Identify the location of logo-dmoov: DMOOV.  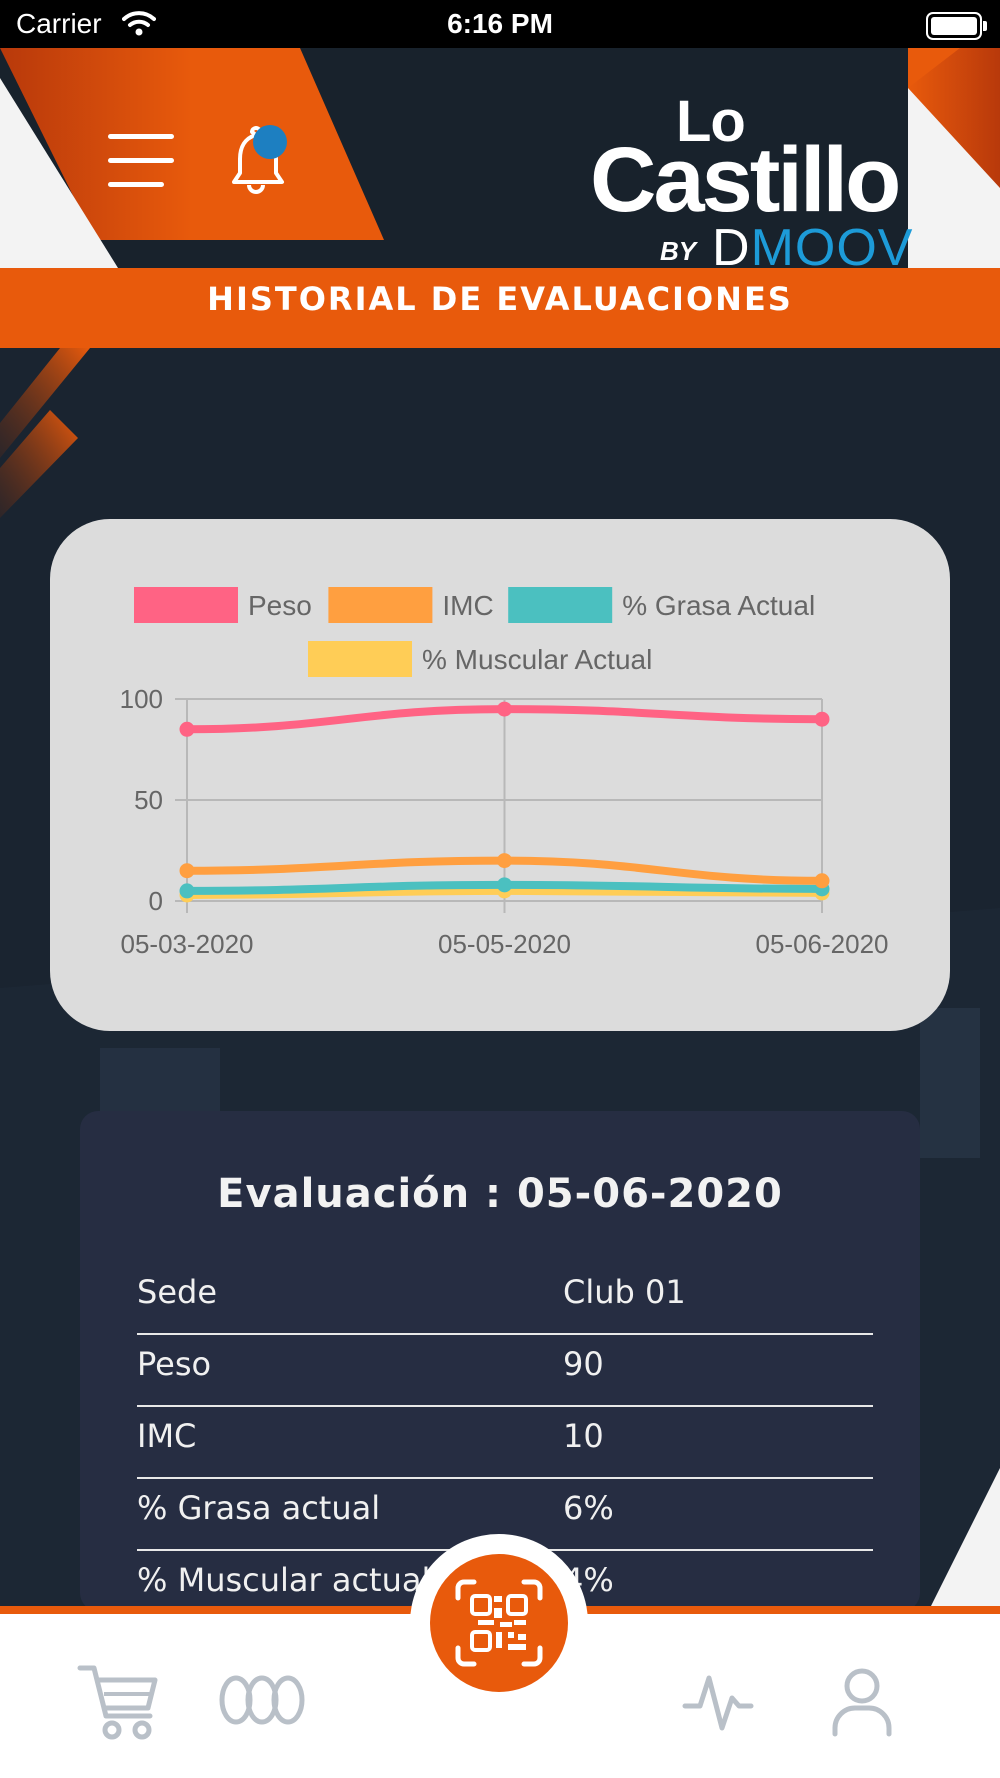
(812, 243).